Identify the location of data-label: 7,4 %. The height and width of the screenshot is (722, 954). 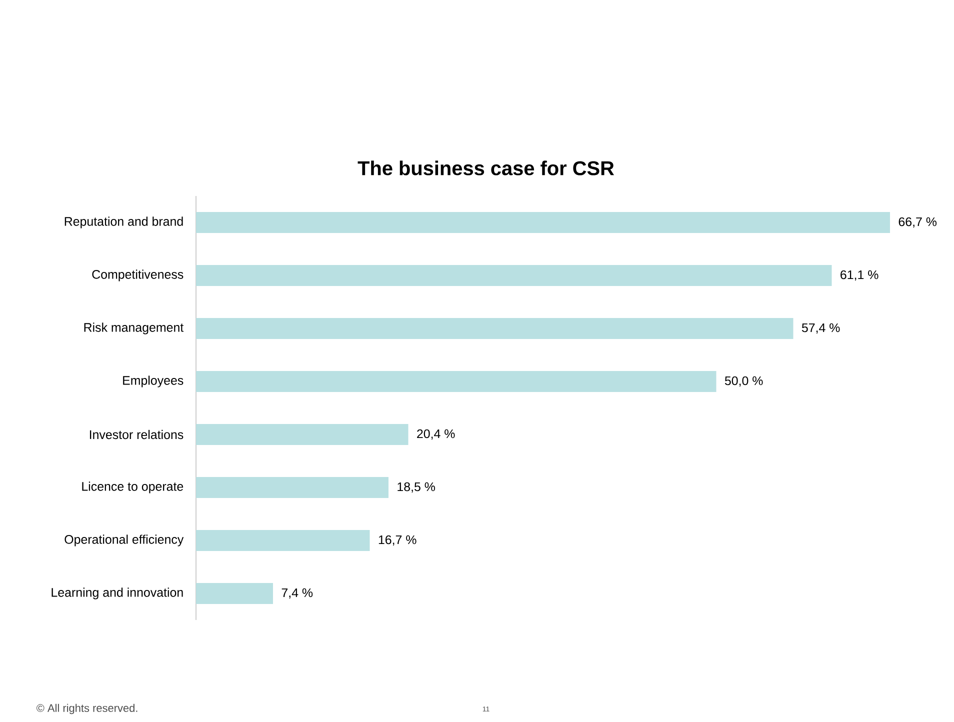
(297, 593).